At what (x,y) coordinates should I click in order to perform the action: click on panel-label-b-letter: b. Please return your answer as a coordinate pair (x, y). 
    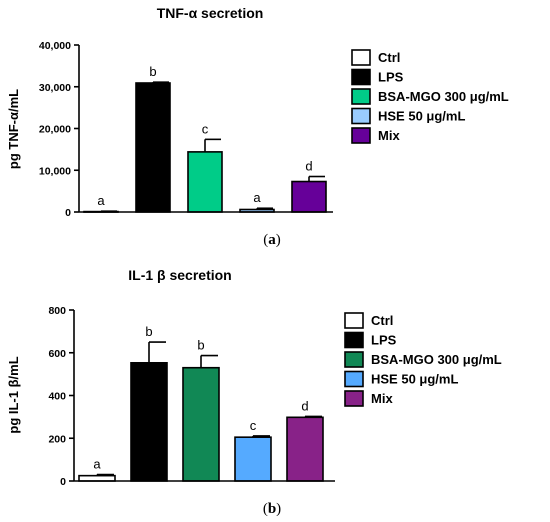
    Looking at the image, I should click on (272, 509).